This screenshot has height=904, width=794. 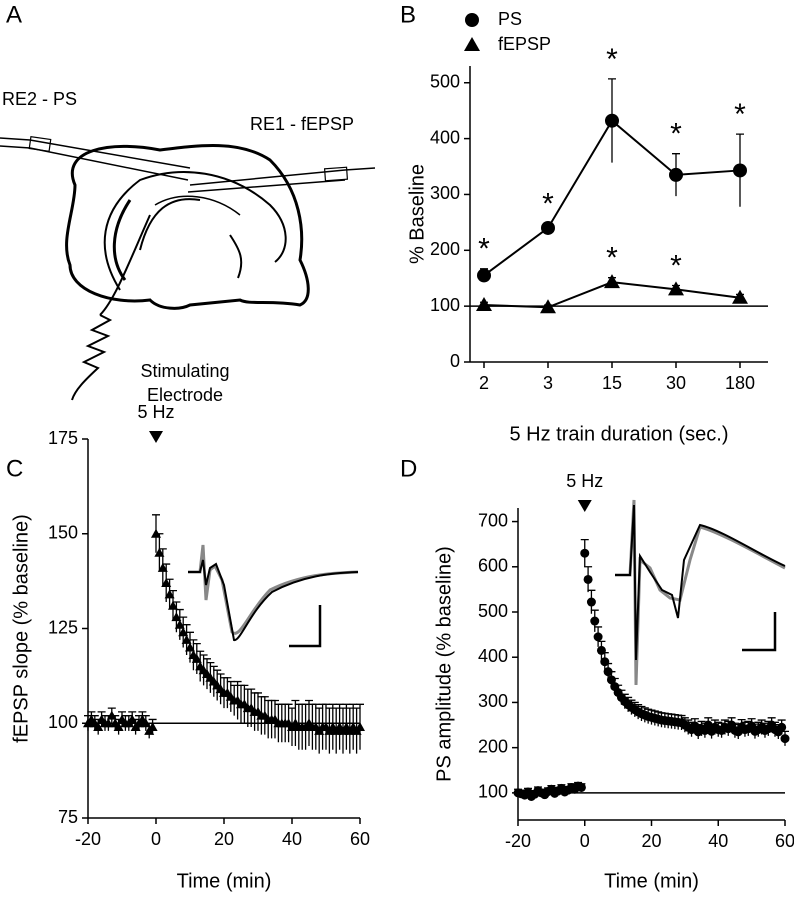 What do you see at coordinates (185, 395) in the screenshot?
I see `electrode-label: Electrode` at bounding box center [185, 395].